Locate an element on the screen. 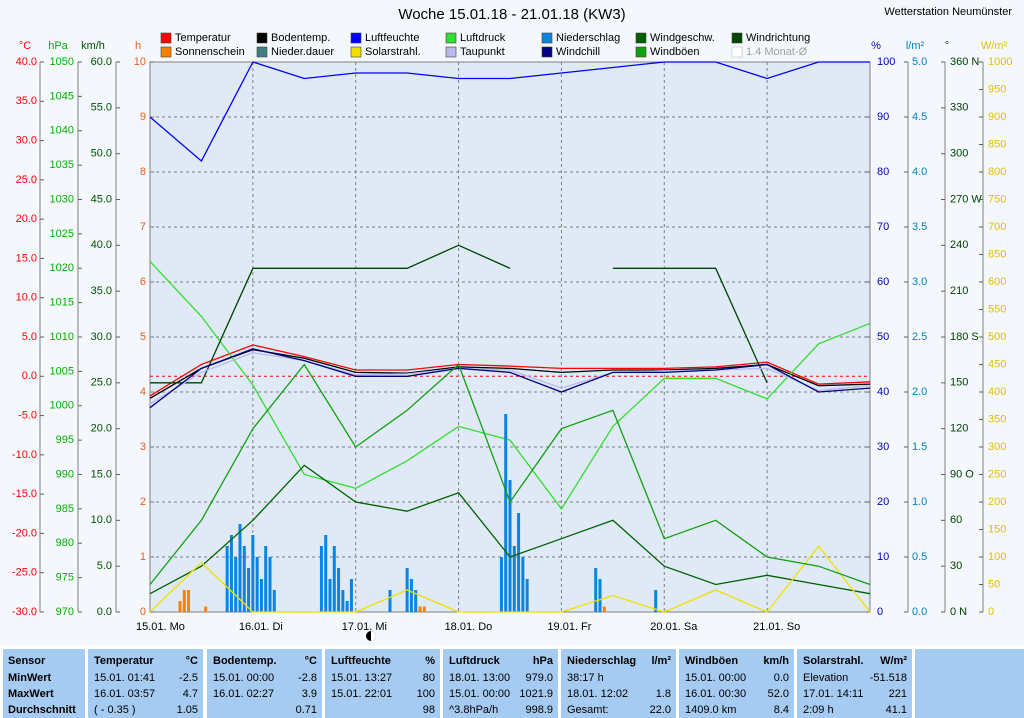  legend-label: Bodentemp. is located at coordinates (300, 38).